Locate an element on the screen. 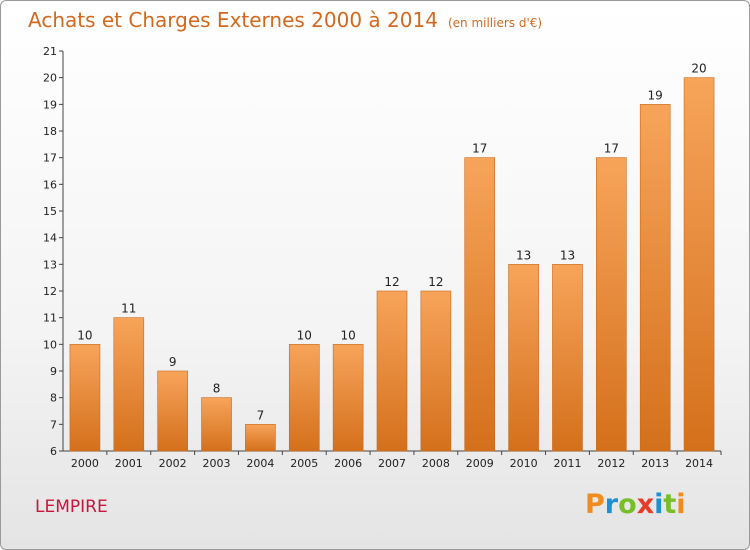 This screenshot has height=550, width=750. y-tick-label: 17 is located at coordinates (50, 158).